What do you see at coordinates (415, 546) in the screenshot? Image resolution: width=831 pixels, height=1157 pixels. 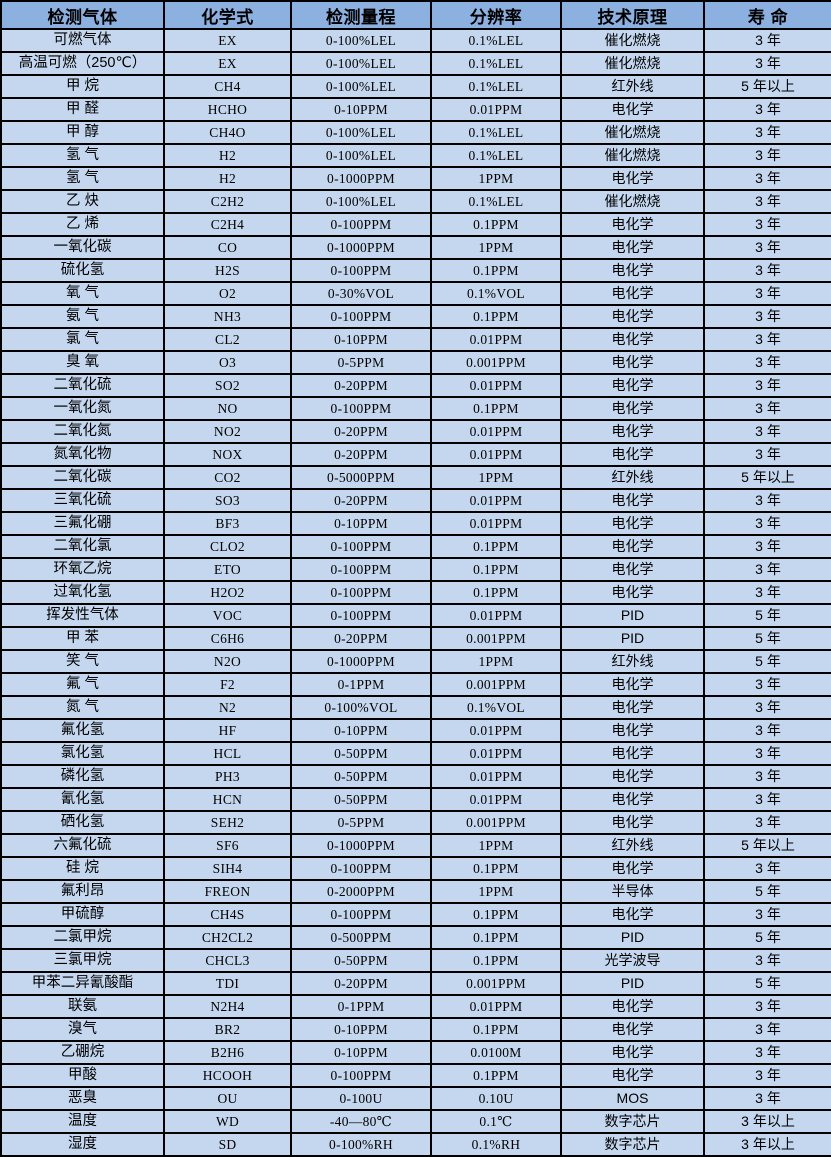 I see `table-row: 二氧化氯 CLO2 0-100PPM 0.1PPM 电化学 3 年` at bounding box center [415, 546].